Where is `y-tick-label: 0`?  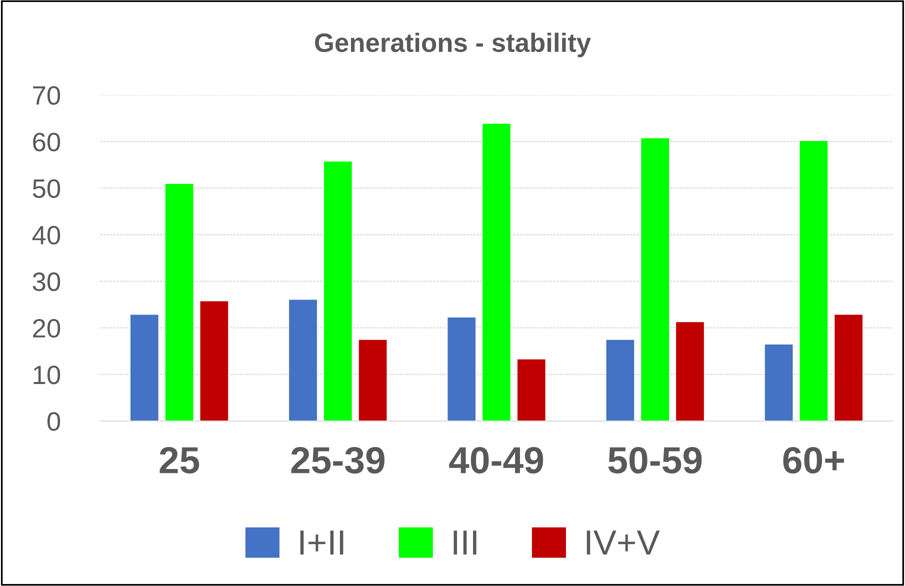 y-tick-label: 0 is located at coordinates (53, 421).